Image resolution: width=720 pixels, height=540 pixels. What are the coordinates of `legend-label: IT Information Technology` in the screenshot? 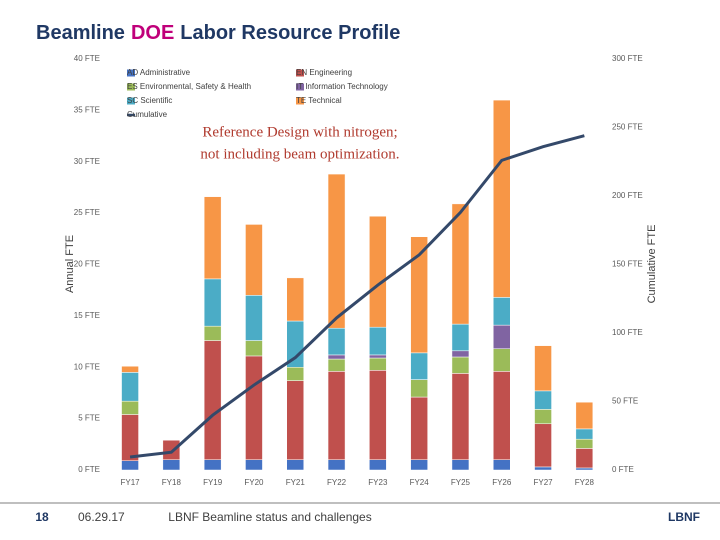 It's located at (342, 86).